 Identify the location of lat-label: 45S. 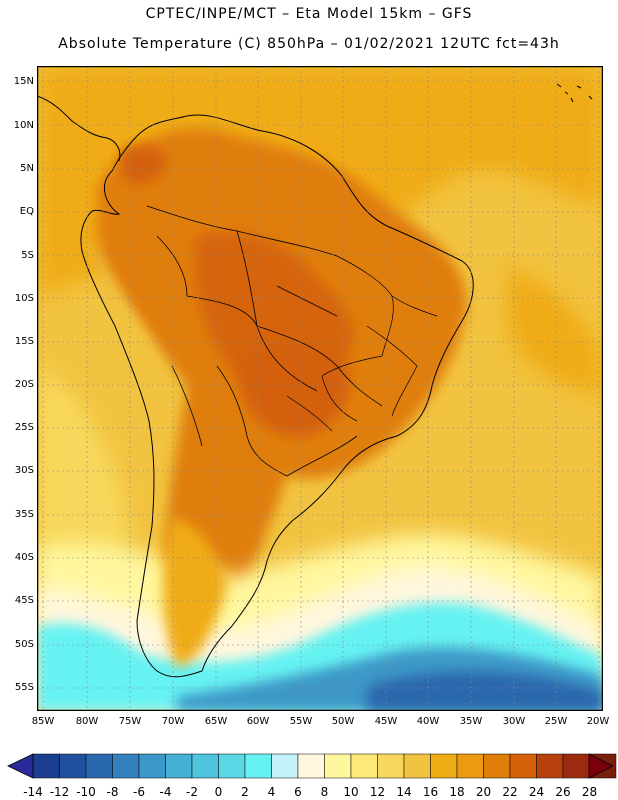
(24, 600).